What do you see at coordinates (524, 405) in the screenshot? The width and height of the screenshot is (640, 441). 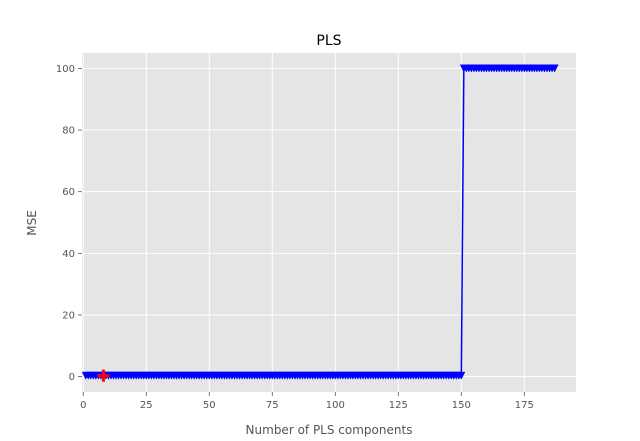 I see `x-tick-label: 175` at bounding box center [524, 405].